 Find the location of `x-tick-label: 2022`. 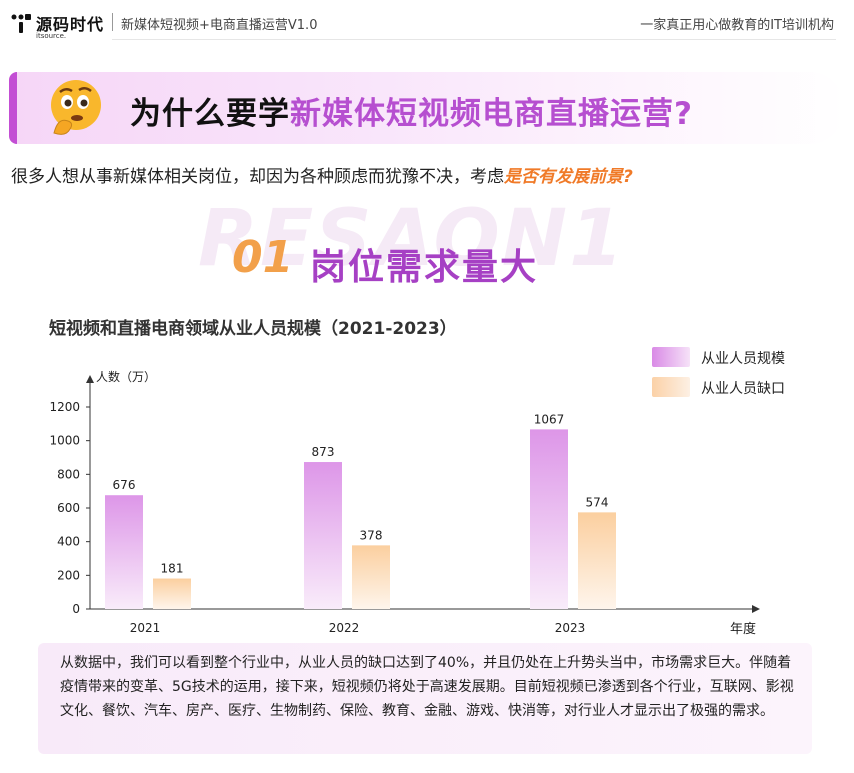

x-tick-label: 2022 is located at coordinates (344, 628).